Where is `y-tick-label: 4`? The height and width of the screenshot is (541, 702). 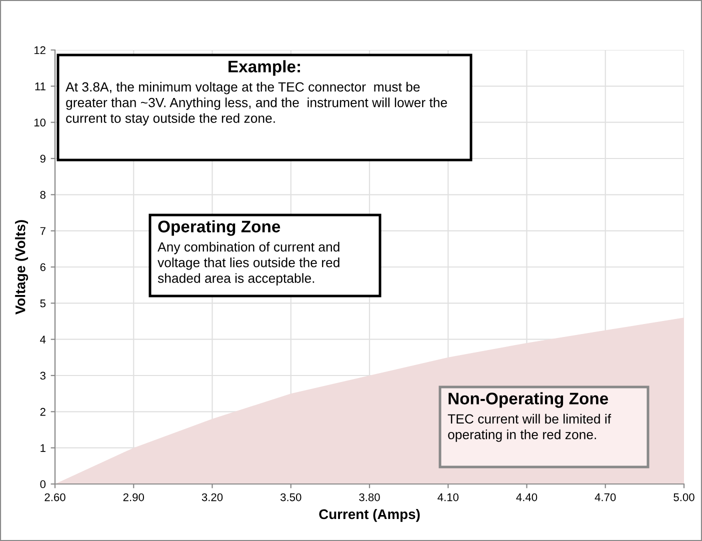 y-tick-label: 4 is located at coordinates (43, 340).